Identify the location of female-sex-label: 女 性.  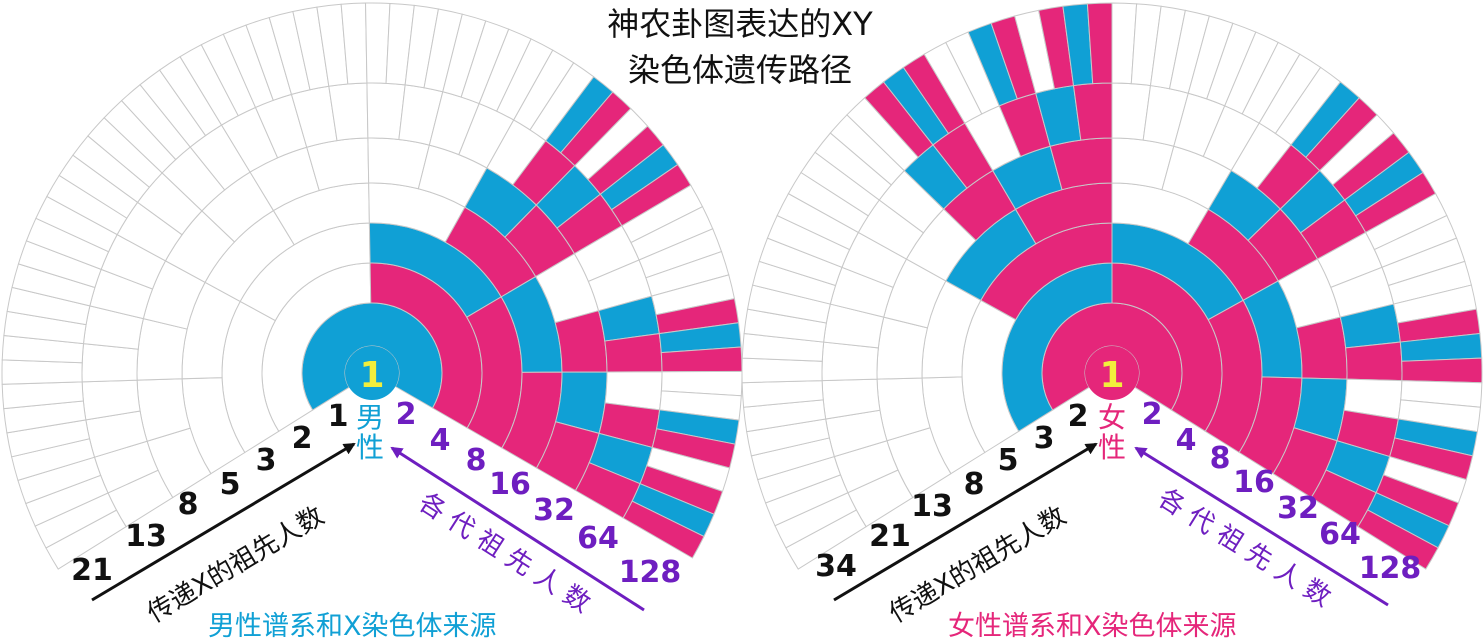
(1112, 432).